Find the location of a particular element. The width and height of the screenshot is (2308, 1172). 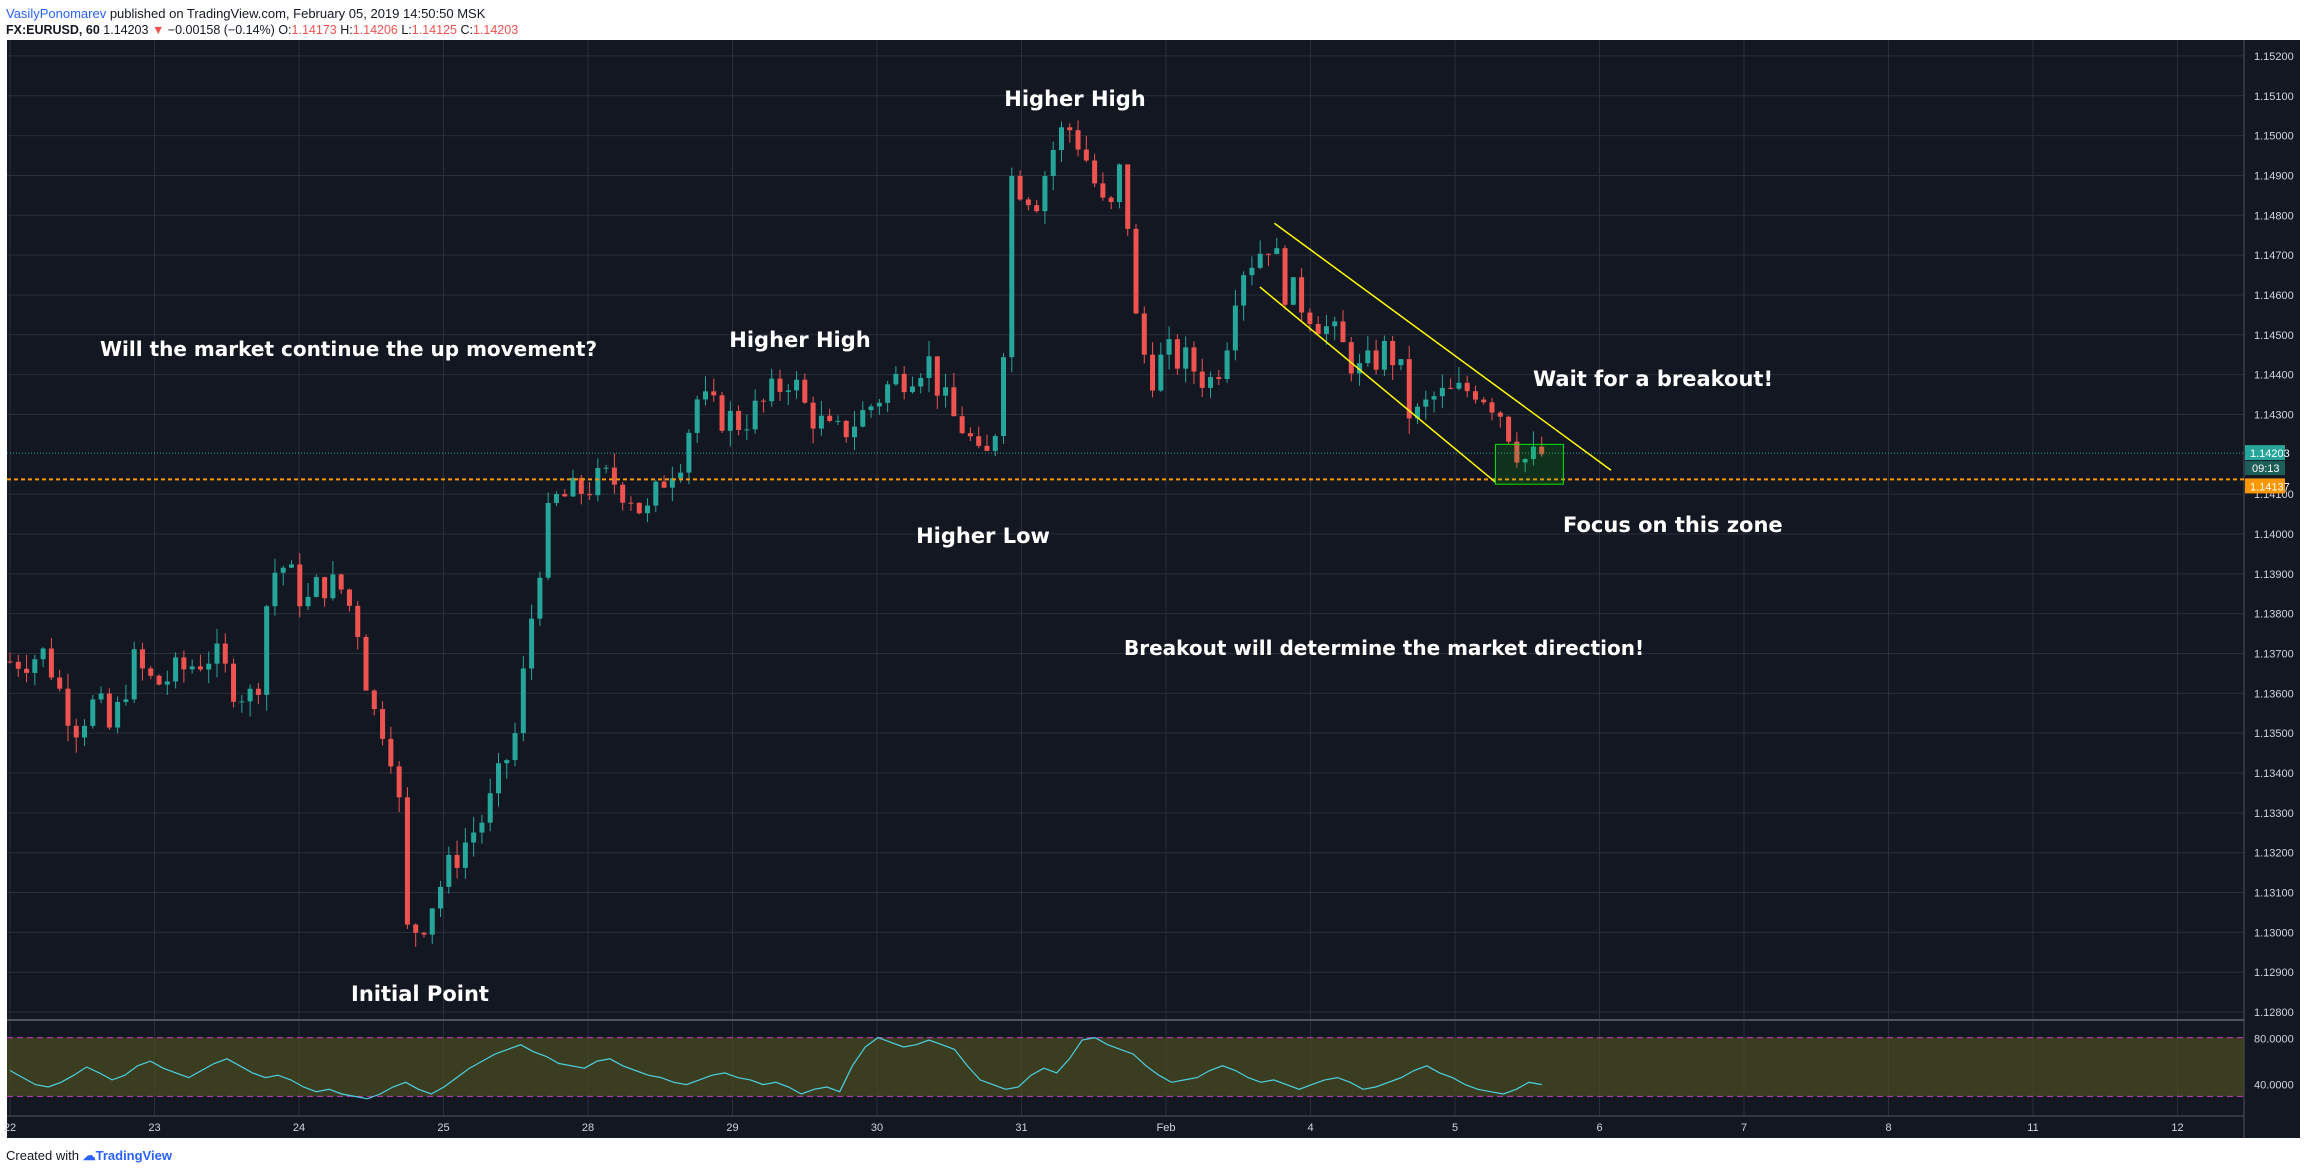

low-label: L: is located at coordinates (406, 30).